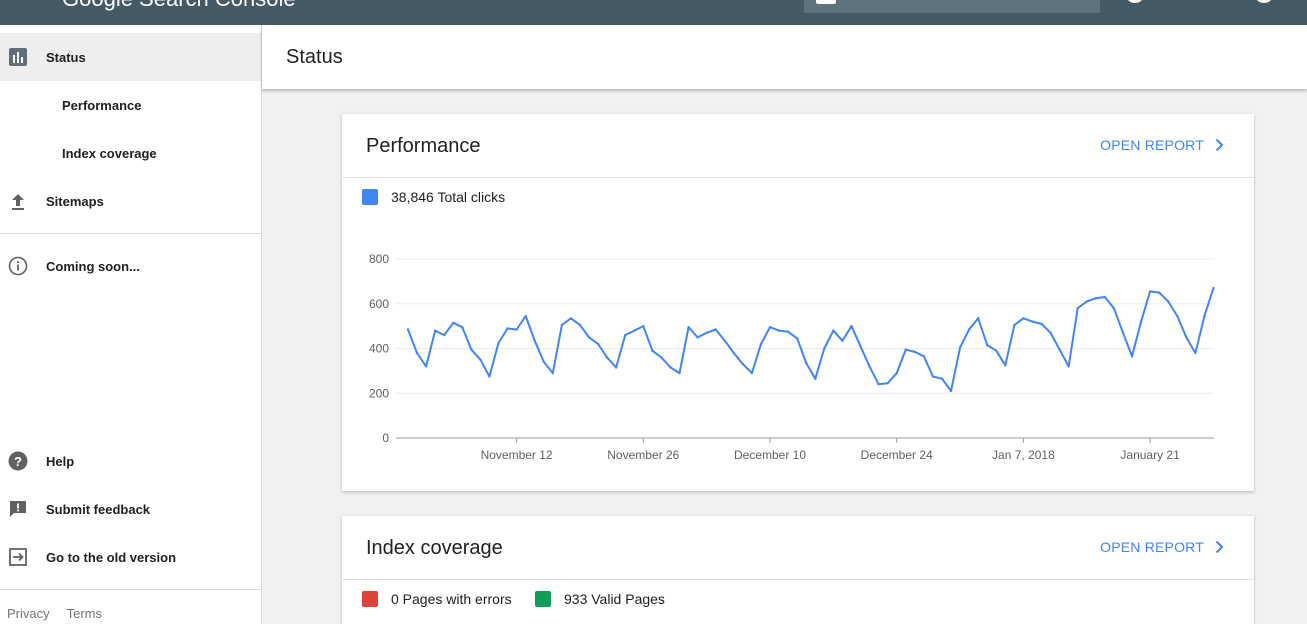 Image resolution: width=1307 pixels, height=624 pixels. What do you see at coordinates (952, 6) in the screenshot?
I see `search-input` at bounding box center [952, 6].